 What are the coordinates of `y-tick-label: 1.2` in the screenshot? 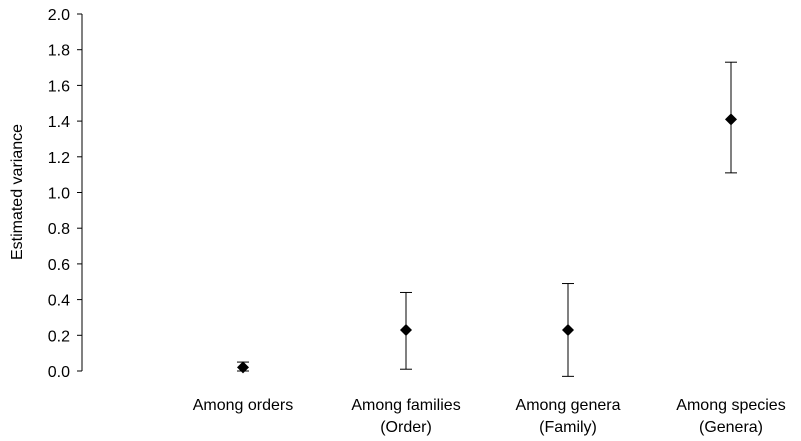 It's located at (59, 158).